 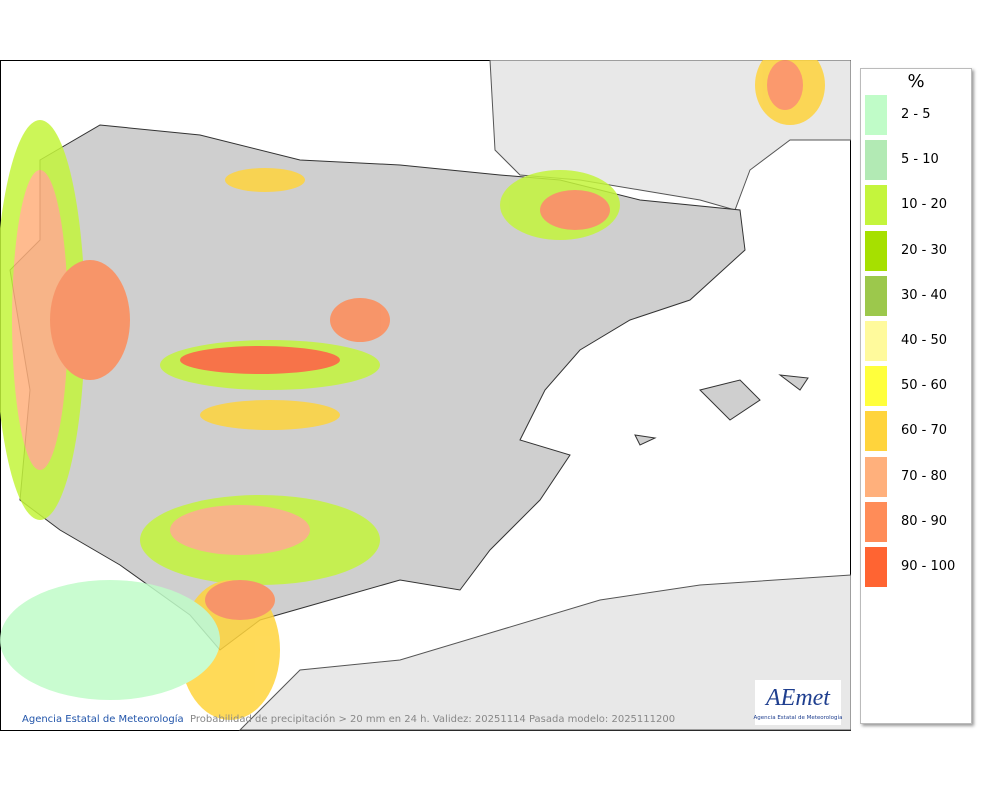 What do you see at coordinates (721, 410) in the screenshot?
I see `balearic-islands` at bounding box center [721, 410].